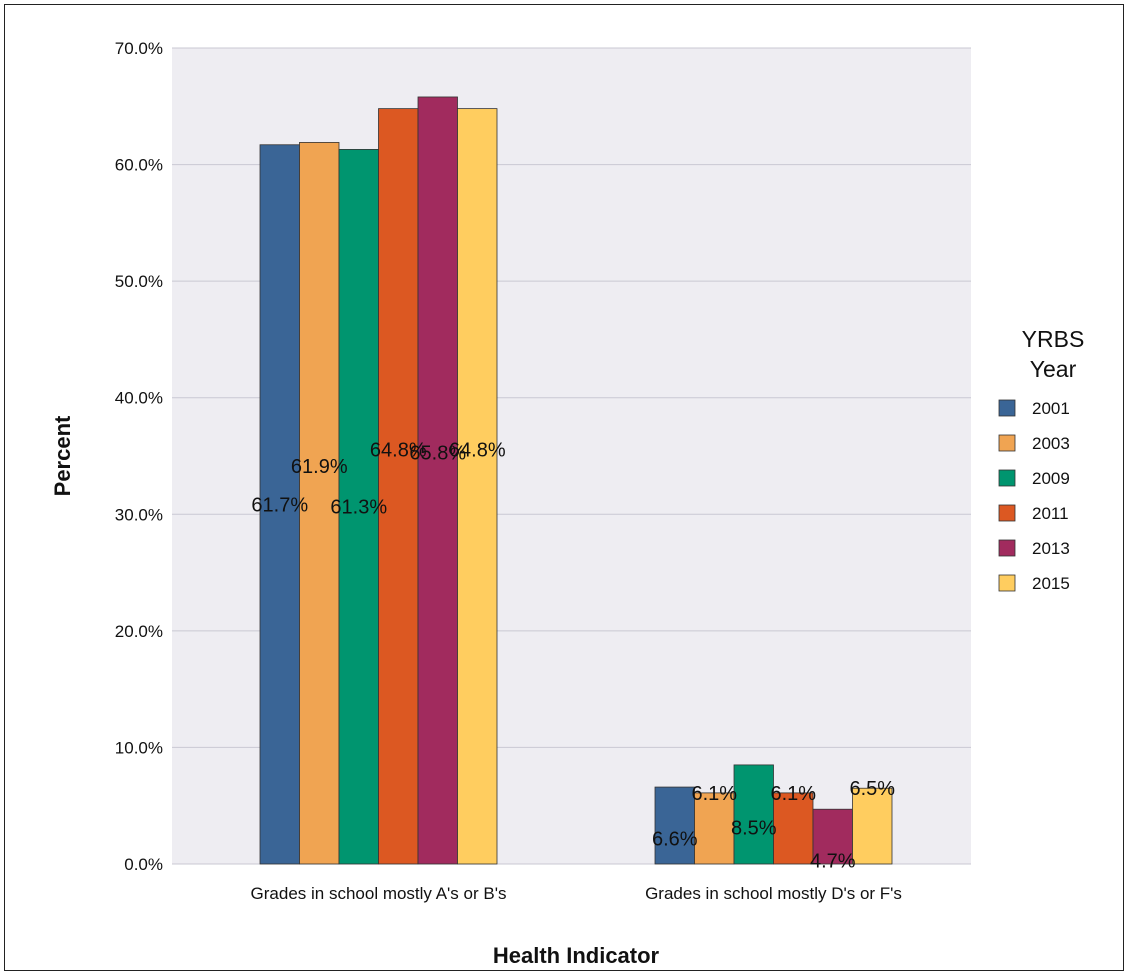 This screenshot has width=1128, height=975. Describe the element at coordinates (1007, 478) in the screenshot. I see `legend-swatch-2009` at that location.